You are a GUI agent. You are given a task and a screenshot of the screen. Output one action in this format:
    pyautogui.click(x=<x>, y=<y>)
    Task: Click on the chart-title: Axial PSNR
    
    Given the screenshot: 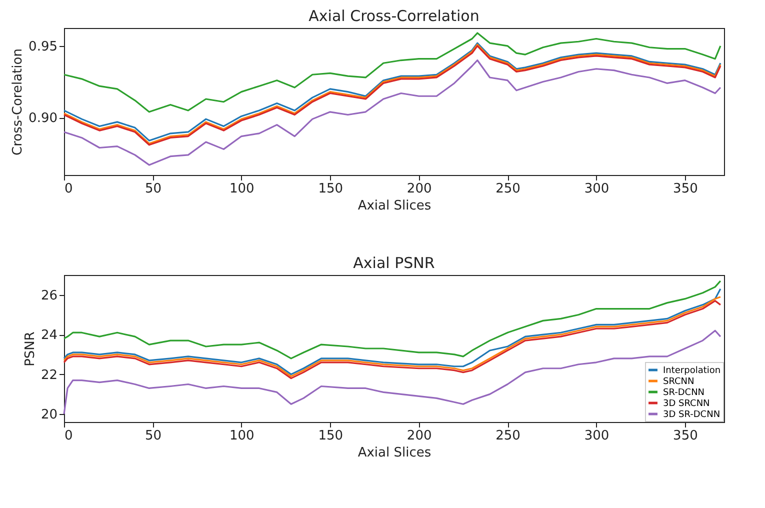 What is the action you would take?
    pyautogui.click(x=394, y=263)
    